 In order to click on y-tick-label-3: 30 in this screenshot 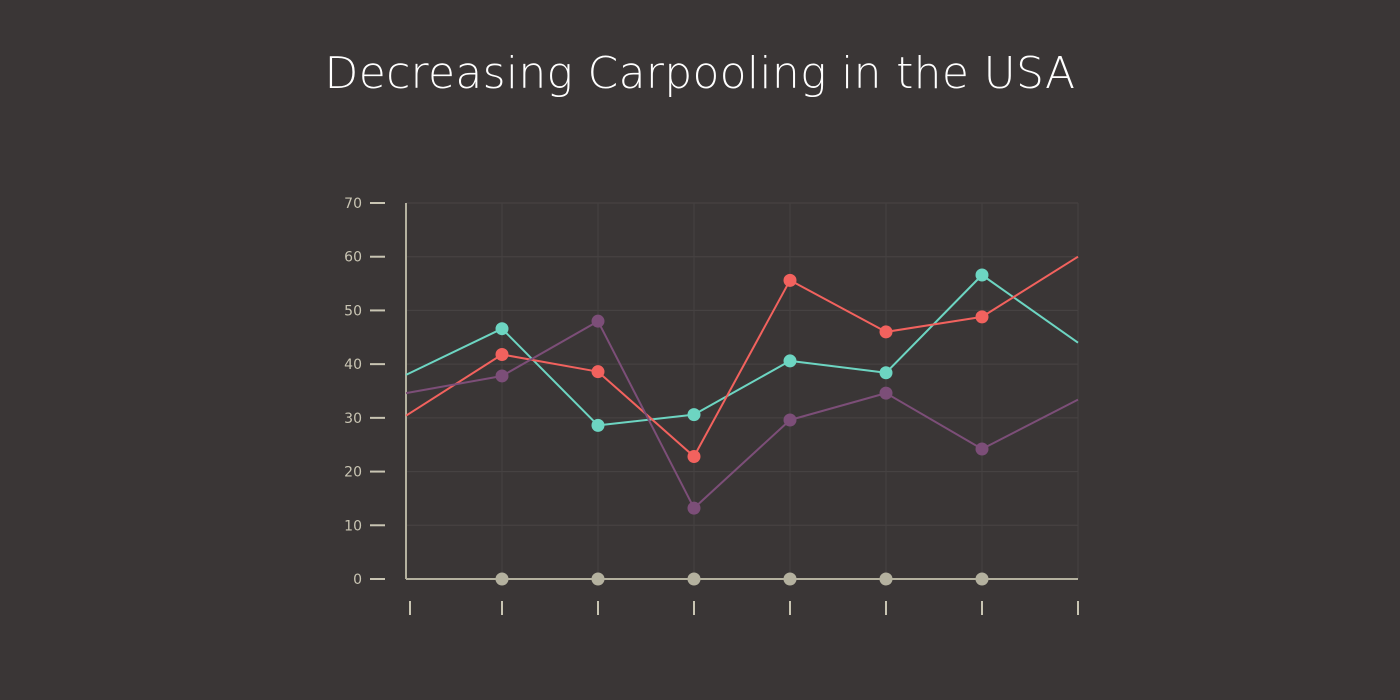, I will do `click(353, 419)`.